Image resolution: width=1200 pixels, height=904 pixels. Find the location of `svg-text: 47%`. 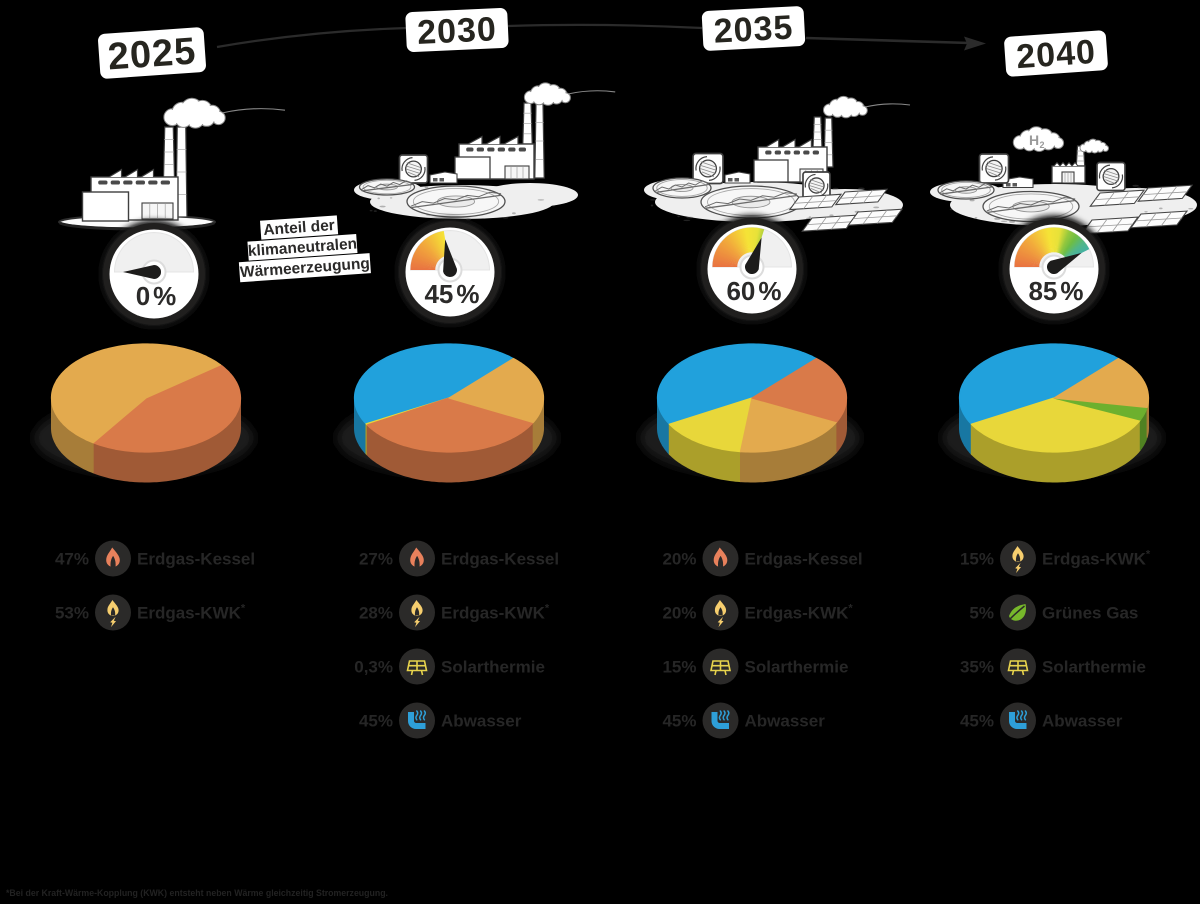

svg-text: 47% is located at coordinates (72, 559).